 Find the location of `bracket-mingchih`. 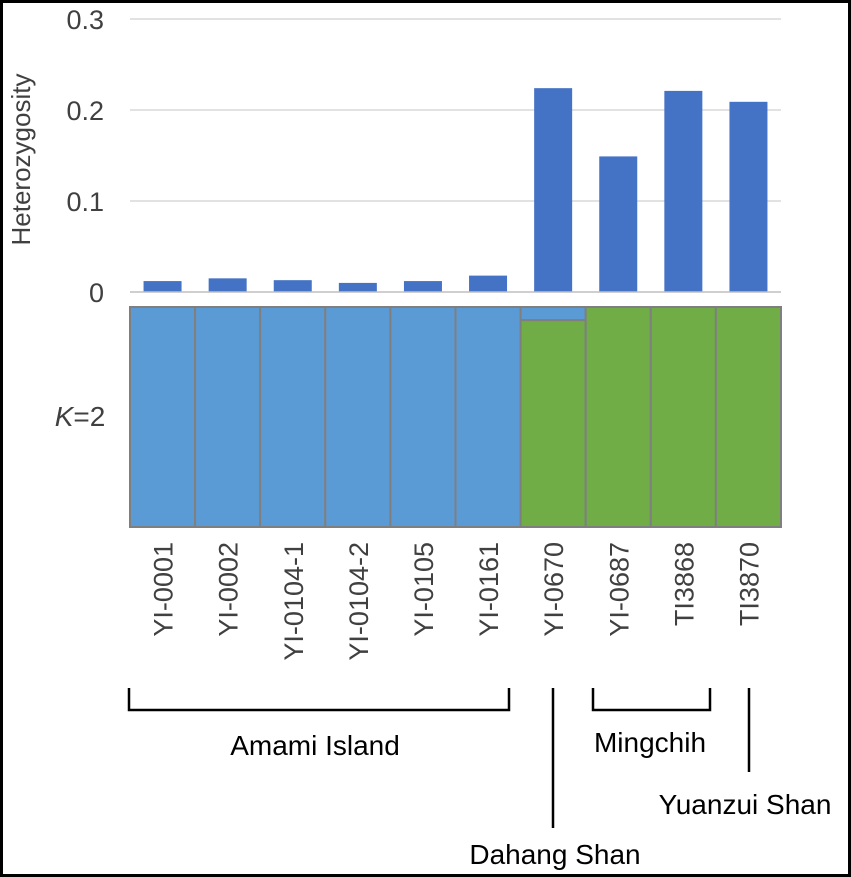

bracket-mingchih is located at coordinates (651, 700).